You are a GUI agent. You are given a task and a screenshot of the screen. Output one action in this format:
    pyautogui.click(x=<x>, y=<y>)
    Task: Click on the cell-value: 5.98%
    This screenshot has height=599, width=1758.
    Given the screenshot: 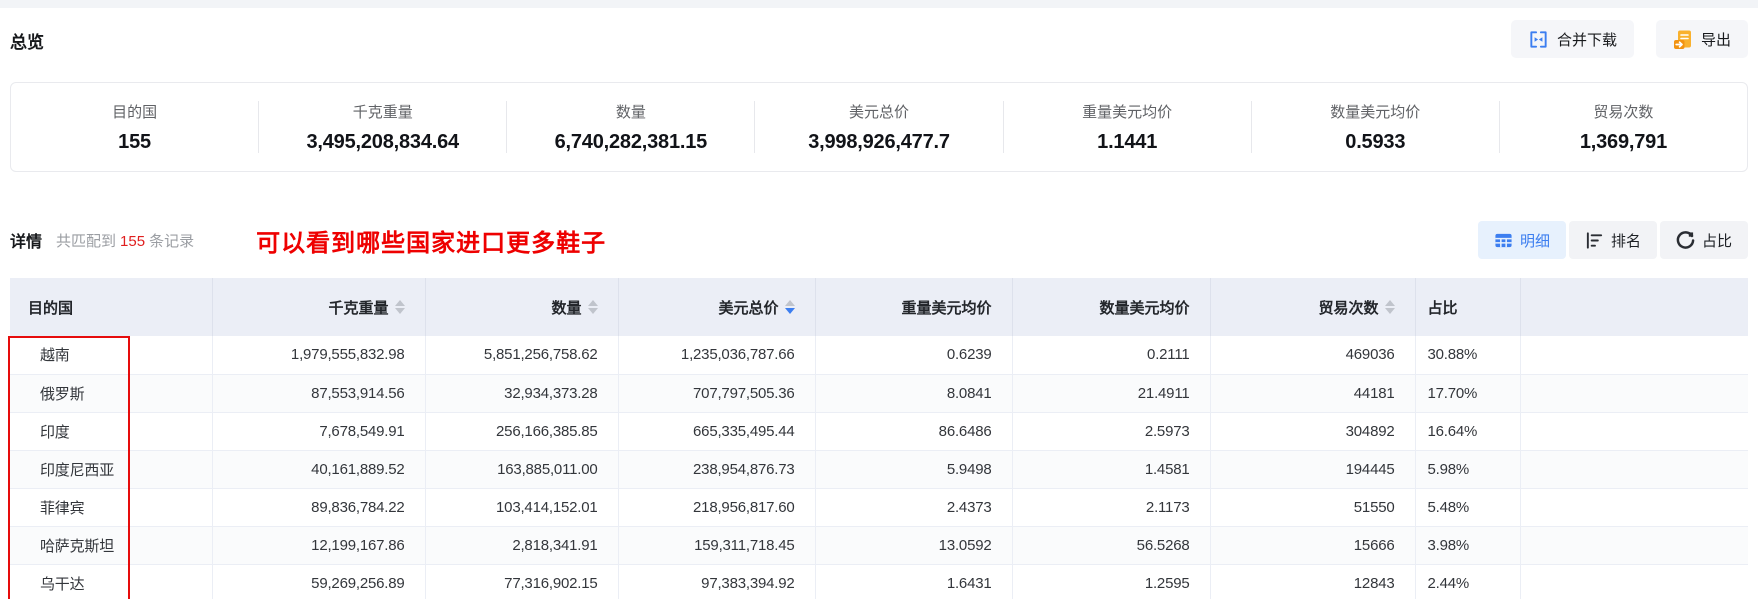 What is the action you would take?
    pyautogui.click(x=1468, y=469)
    